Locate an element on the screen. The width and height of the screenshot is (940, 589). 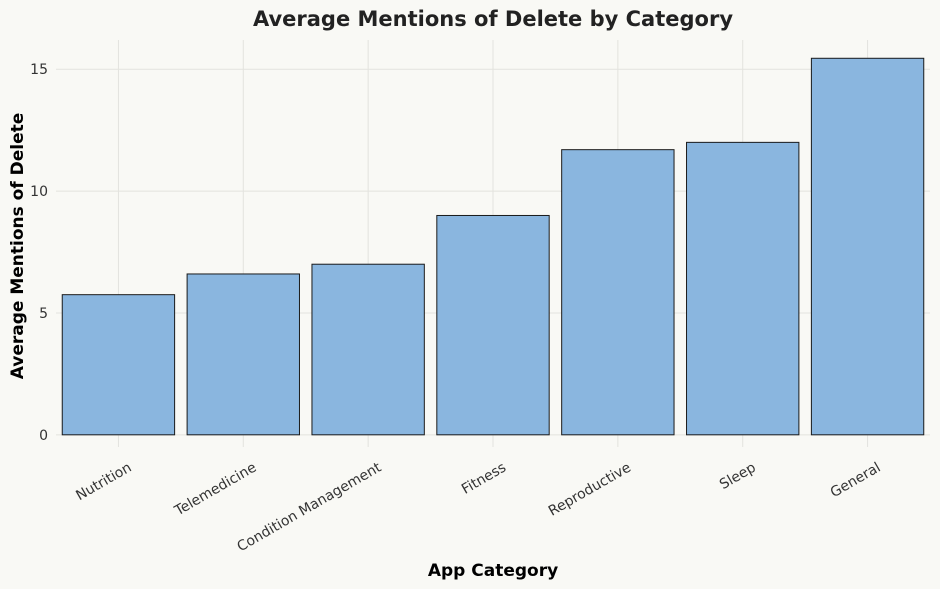
bar-condition-management is located at coordinates (368, 349).